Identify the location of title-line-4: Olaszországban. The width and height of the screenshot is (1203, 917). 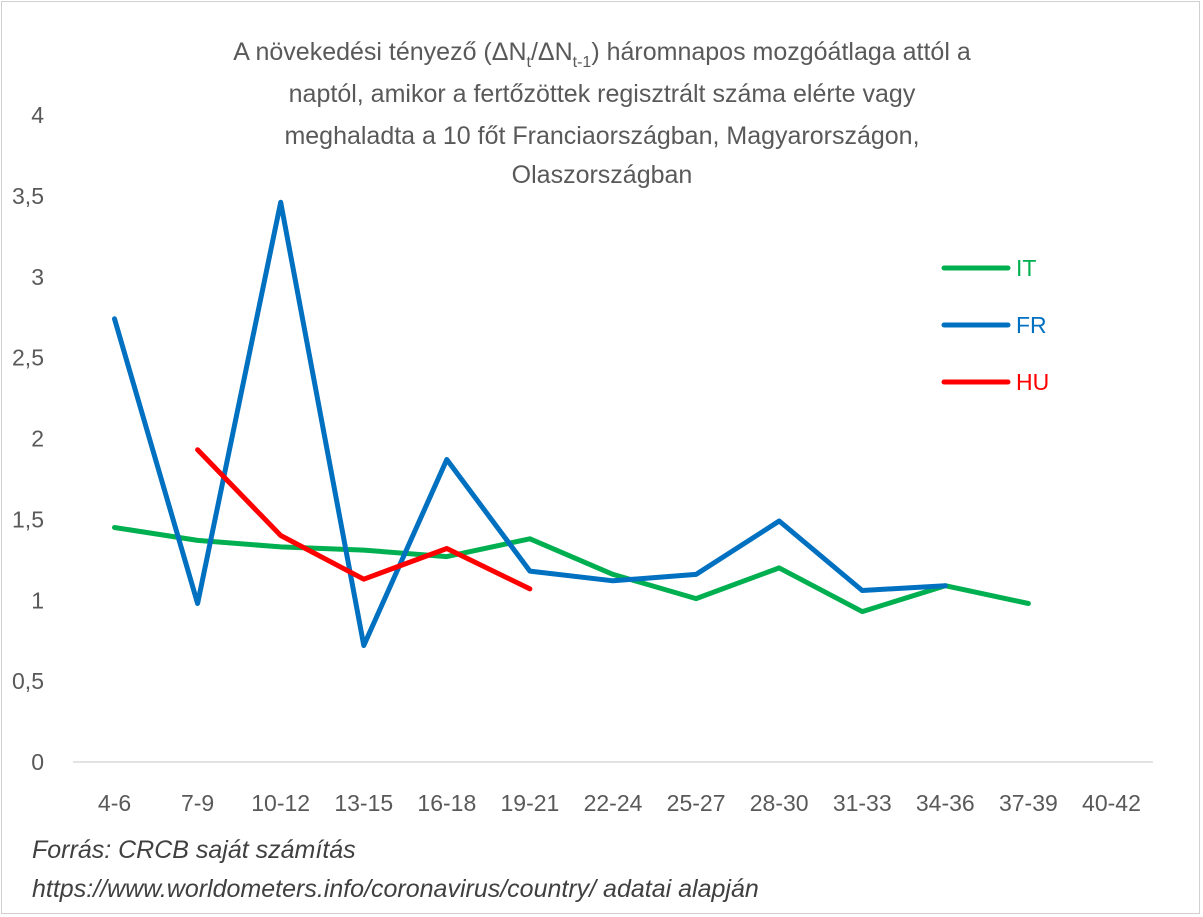
(602, 175).